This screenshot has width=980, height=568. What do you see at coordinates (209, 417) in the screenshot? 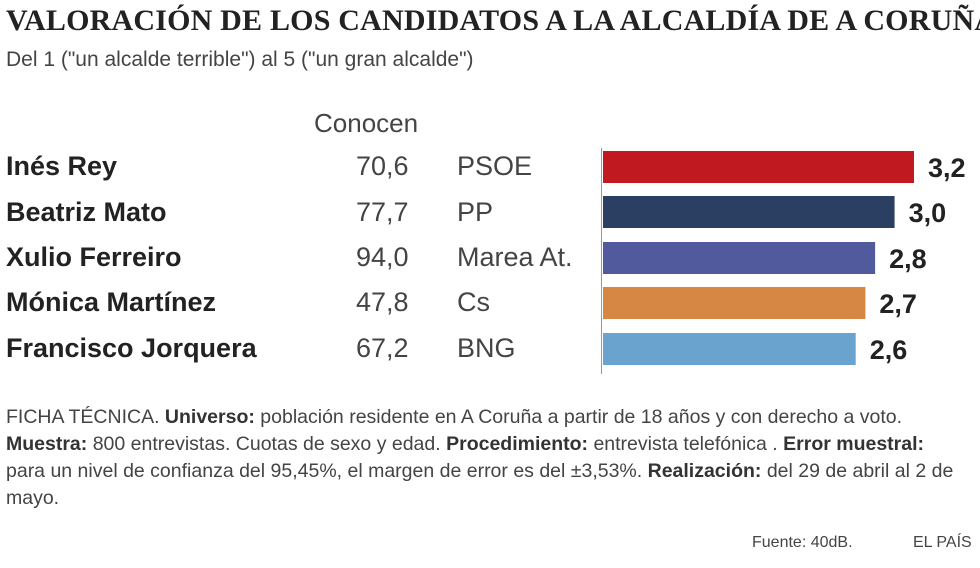
I see `universo-label: Universo:` at bounding box center [209, 417].